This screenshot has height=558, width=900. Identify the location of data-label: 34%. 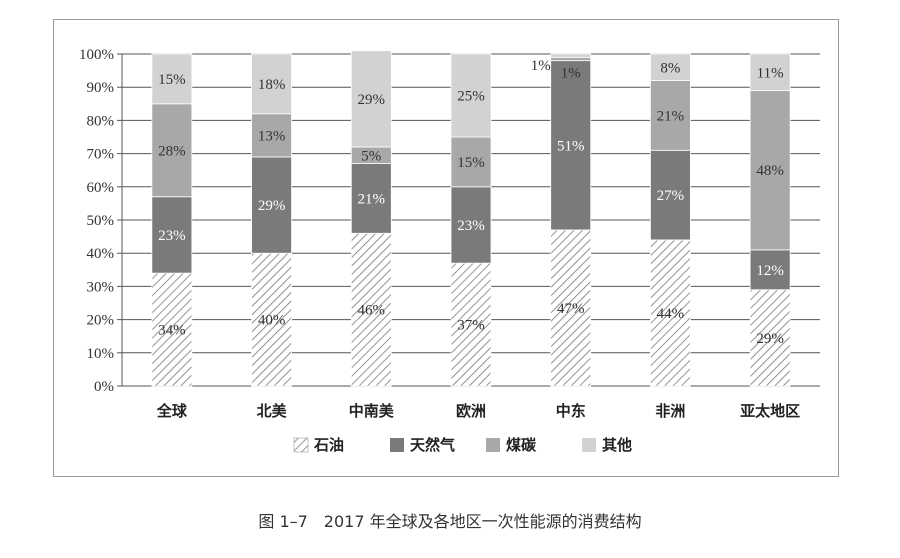
(172, 331).